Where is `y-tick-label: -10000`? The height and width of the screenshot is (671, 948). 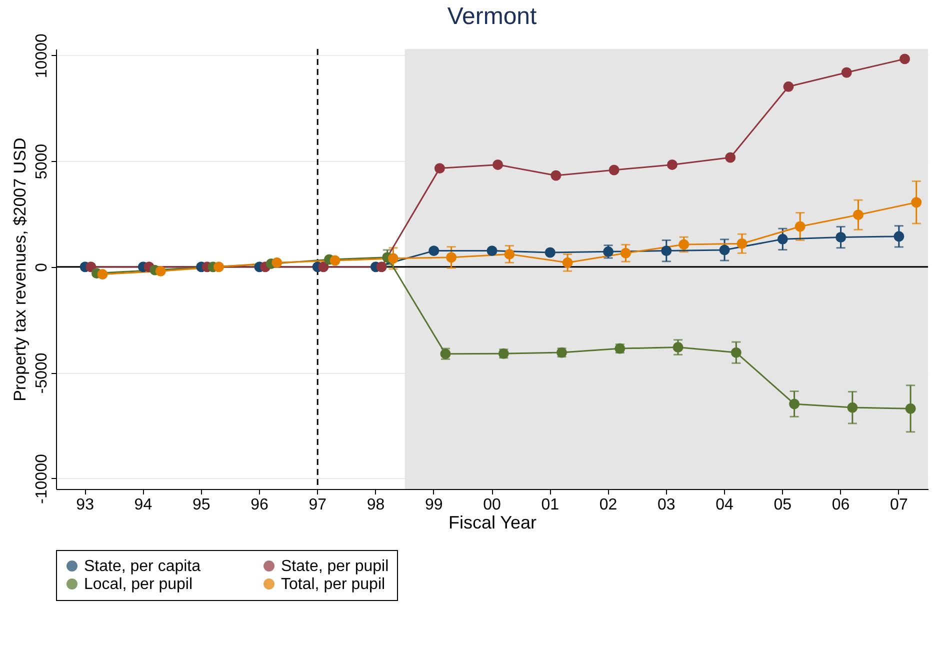 y-tick-label: -10000 is located at coordinates (42, 479).